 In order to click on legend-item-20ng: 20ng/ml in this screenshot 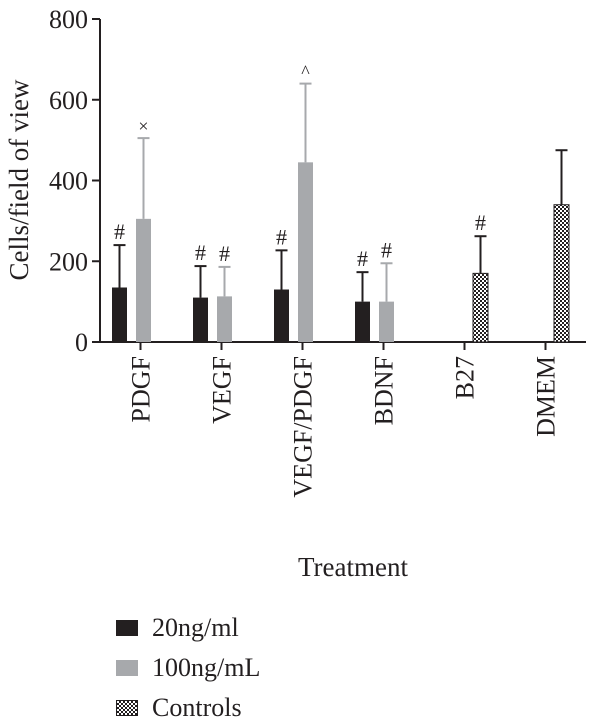, I will do `click(188, 628)`.